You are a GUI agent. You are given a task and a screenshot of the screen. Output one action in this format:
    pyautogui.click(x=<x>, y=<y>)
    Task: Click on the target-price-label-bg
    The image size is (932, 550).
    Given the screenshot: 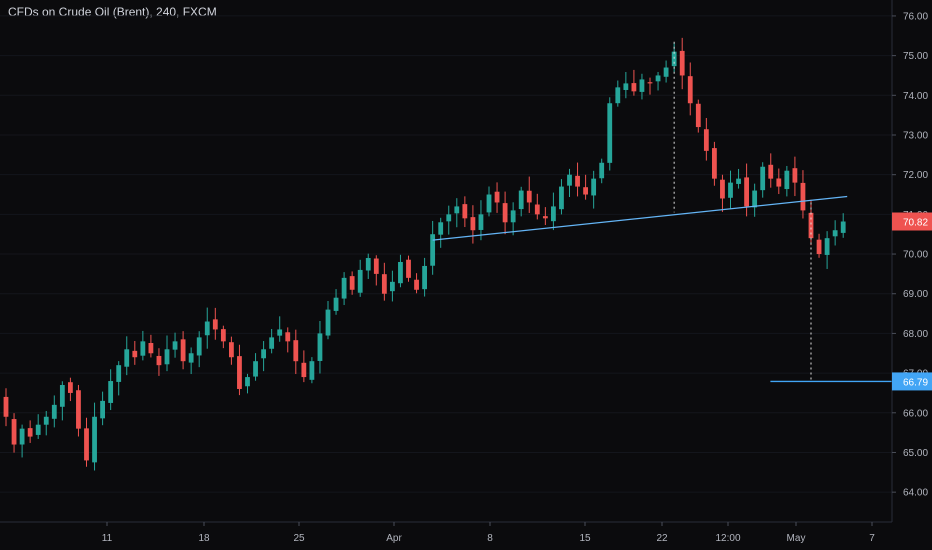 What is the action you would take?
    pyautogui.click(x=912, y=381)
    